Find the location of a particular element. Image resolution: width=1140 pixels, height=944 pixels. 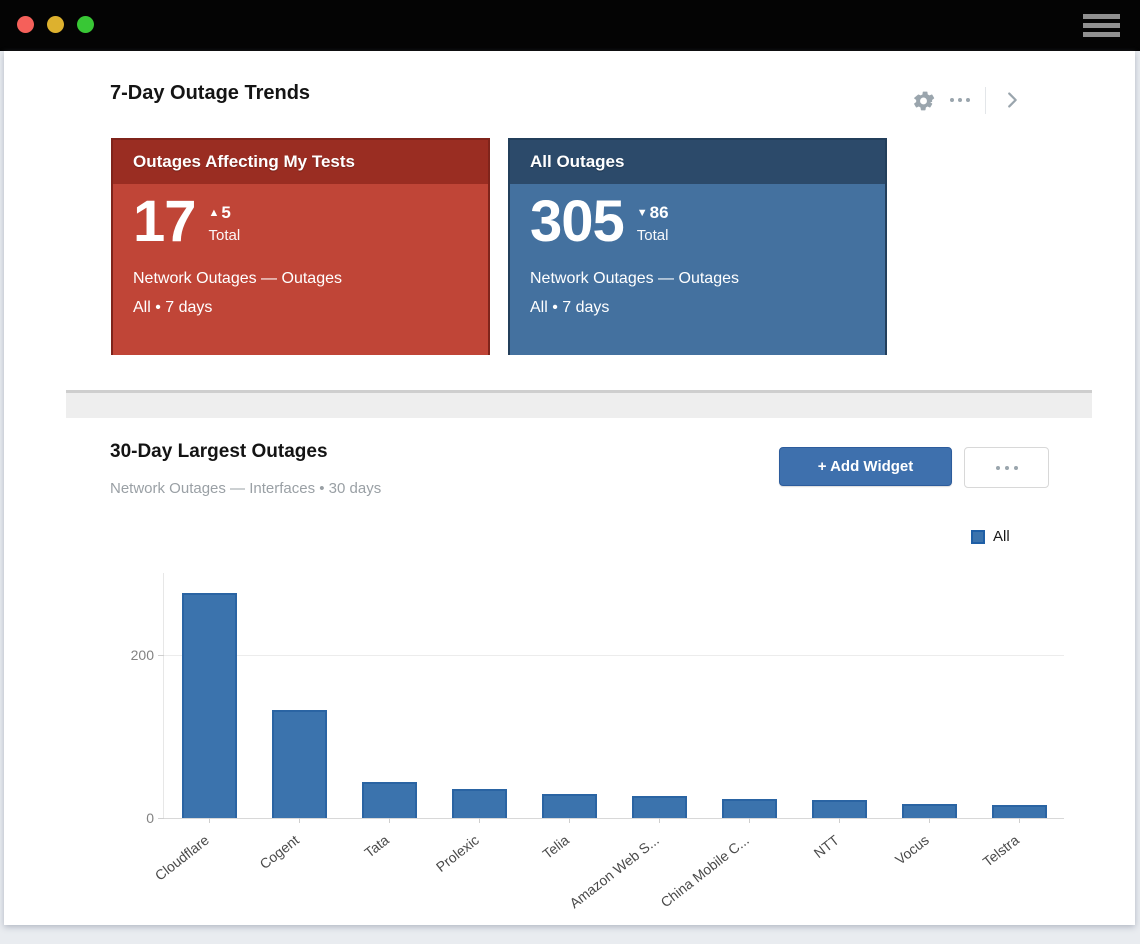

card-delta: ▼ 86 Total is located at coordinates (652, 224).